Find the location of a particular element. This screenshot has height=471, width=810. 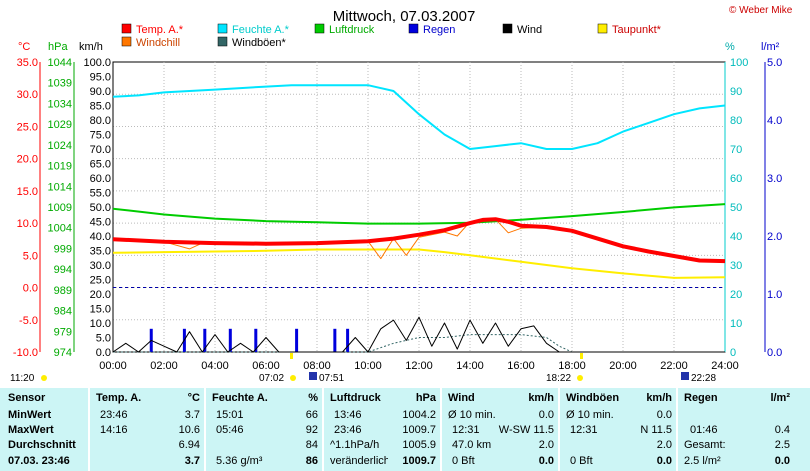

wind-avg-value: 2.0 is located at coordinates (546, 445).